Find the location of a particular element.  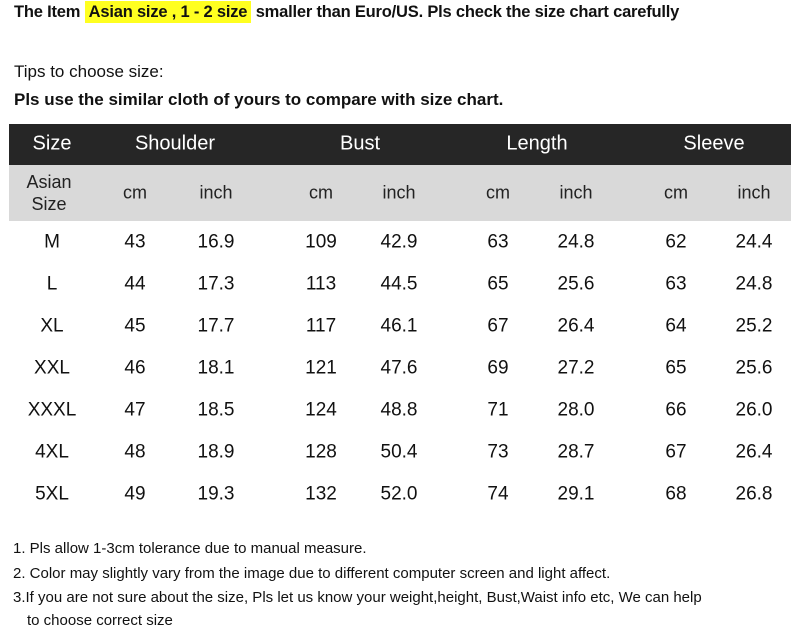

measurement-cell: 29.1 is located at coordinates (576, 494).